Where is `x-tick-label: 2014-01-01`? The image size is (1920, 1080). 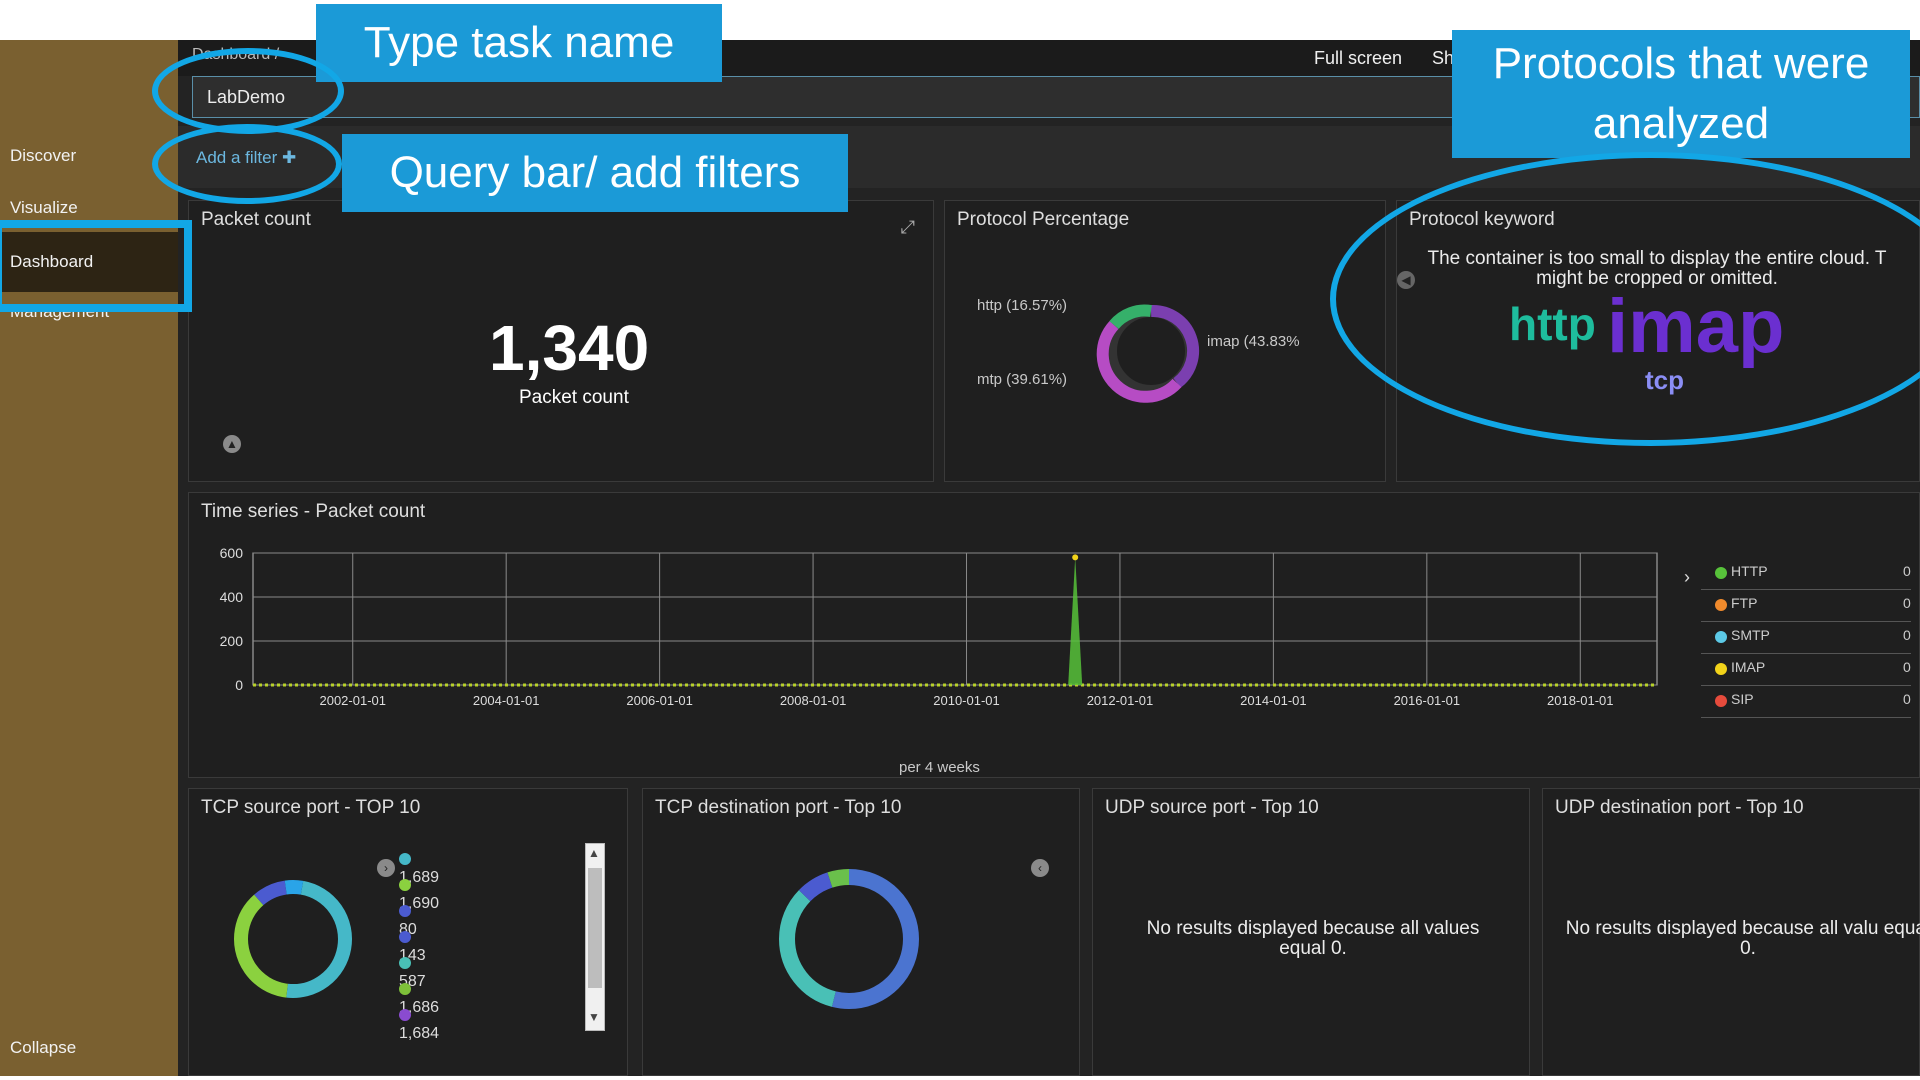
x-tick-label: 2014-01-01 is located at coordinates (1273, 700).